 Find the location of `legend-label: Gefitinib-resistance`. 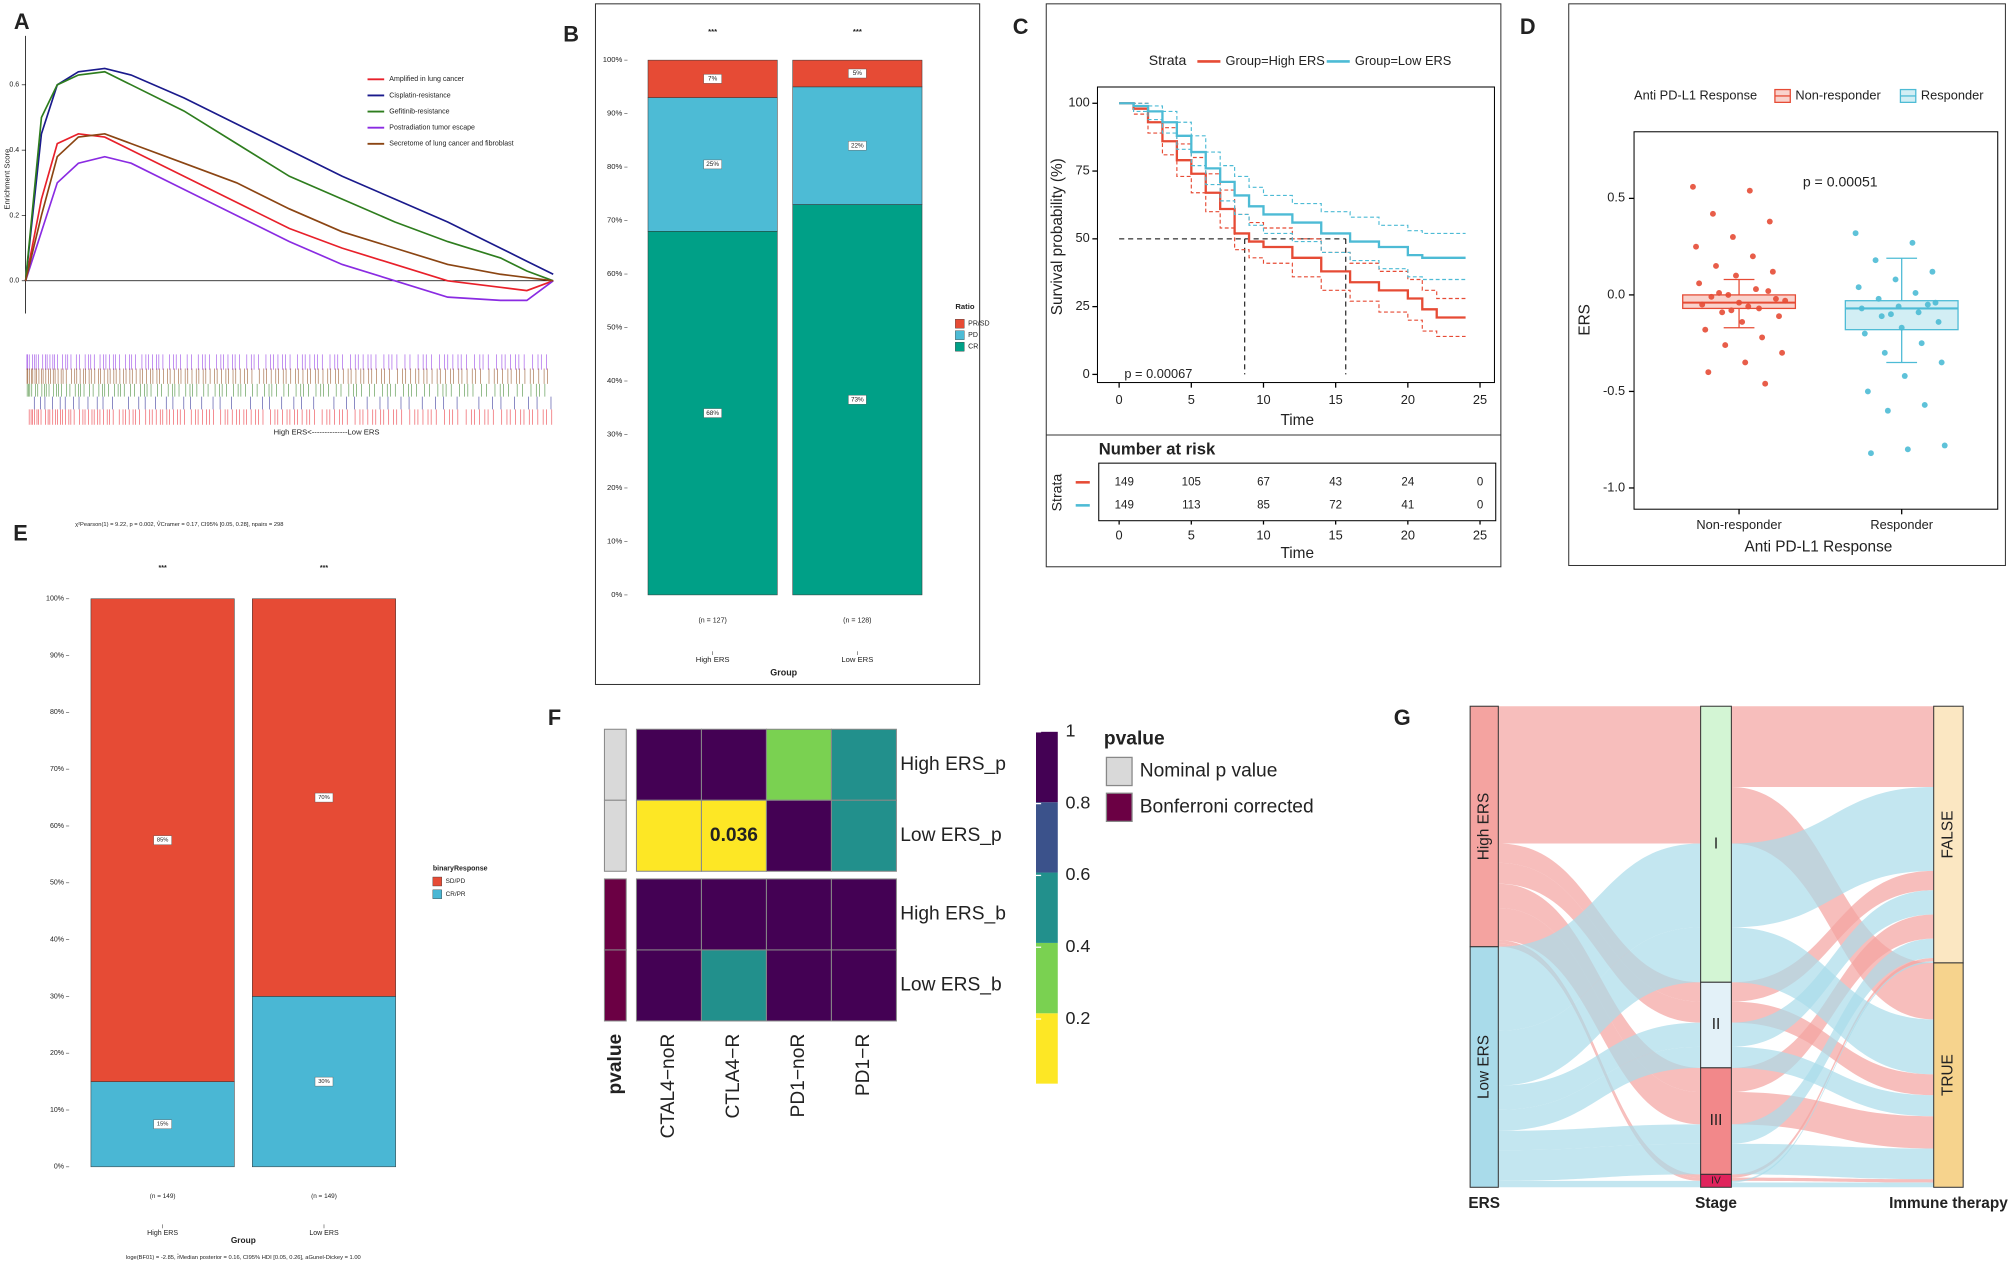

legend-label: Gefitinib-resistance is located at coordinates (419, 111).